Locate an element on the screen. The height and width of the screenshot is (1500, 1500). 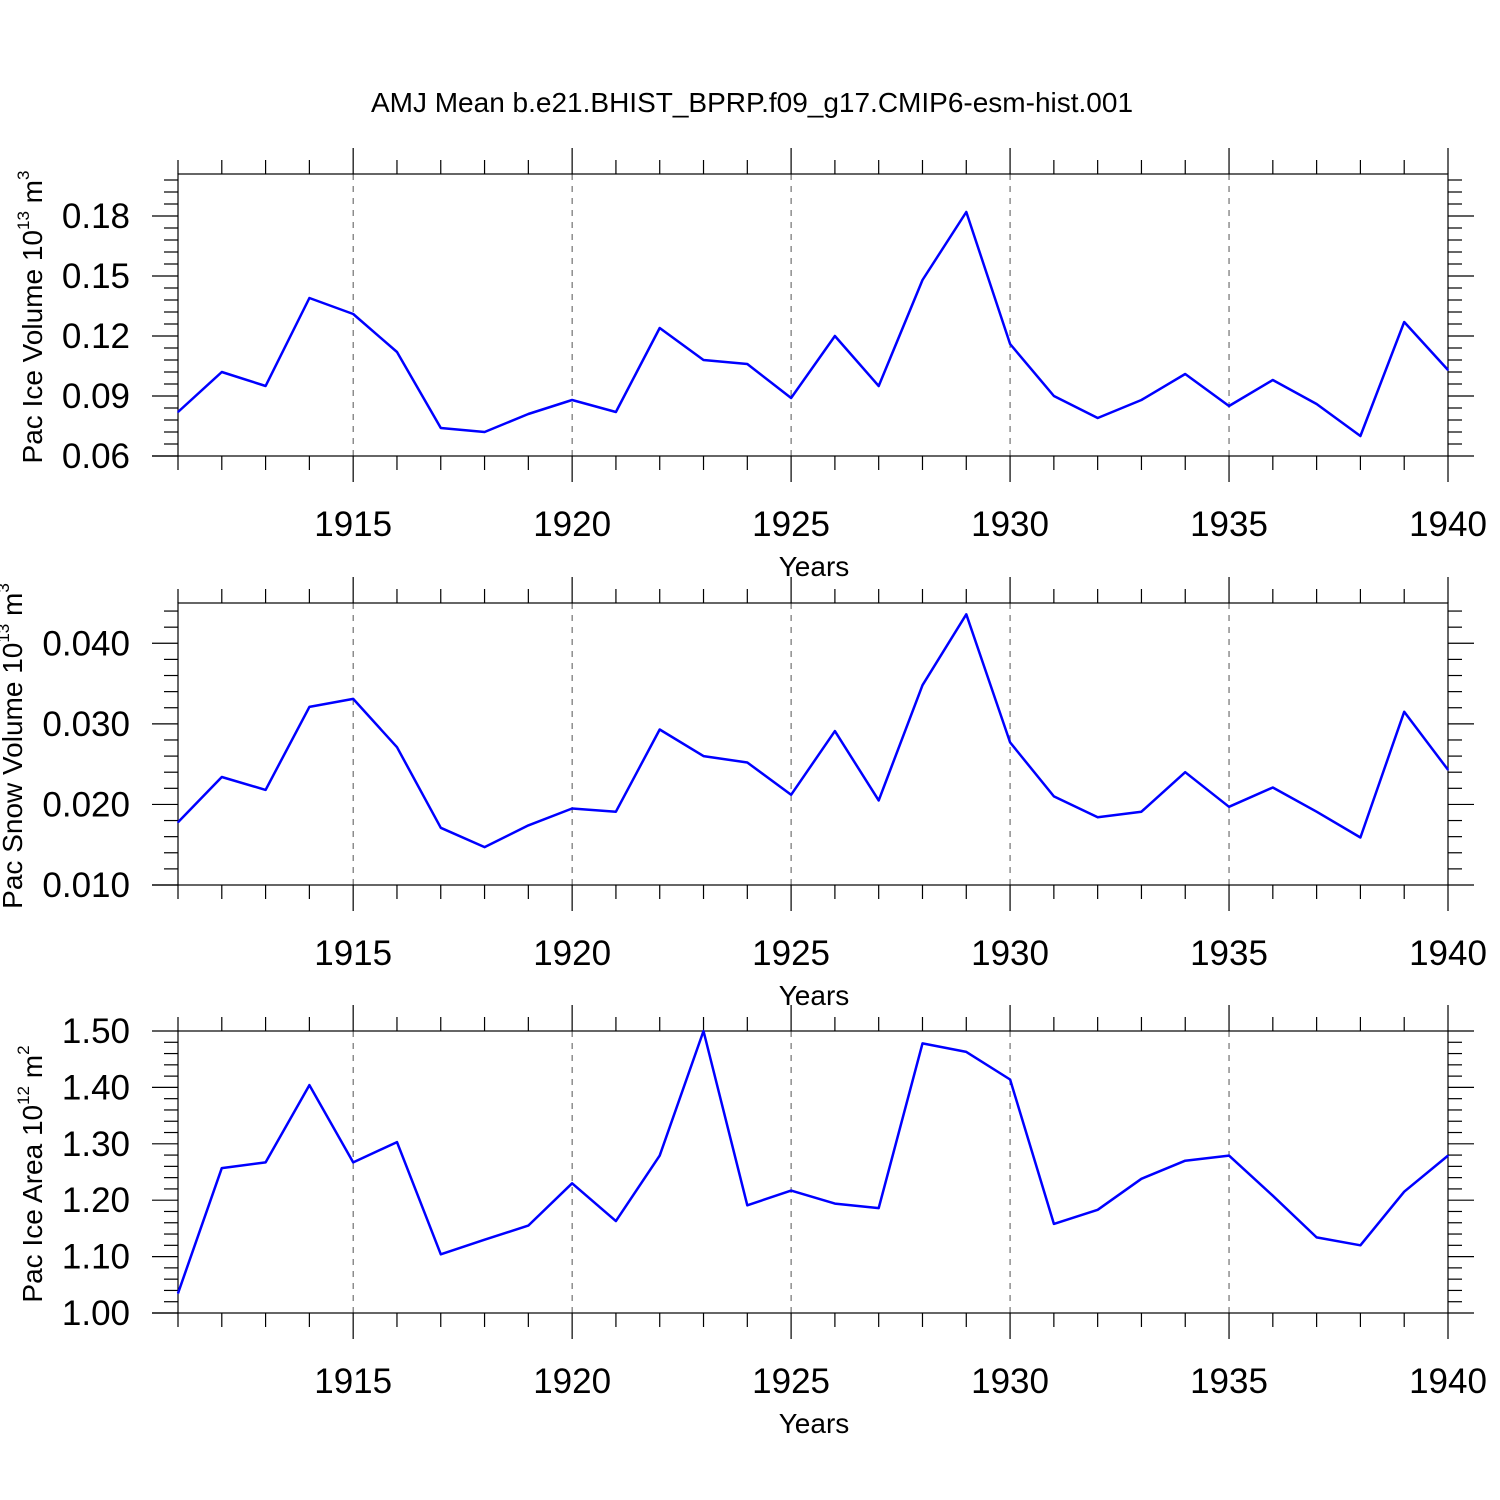
y-tick-labels: 1.00 1.10 1.20 1.30 1.40 1.50 is located at coordinates (96, 1172).